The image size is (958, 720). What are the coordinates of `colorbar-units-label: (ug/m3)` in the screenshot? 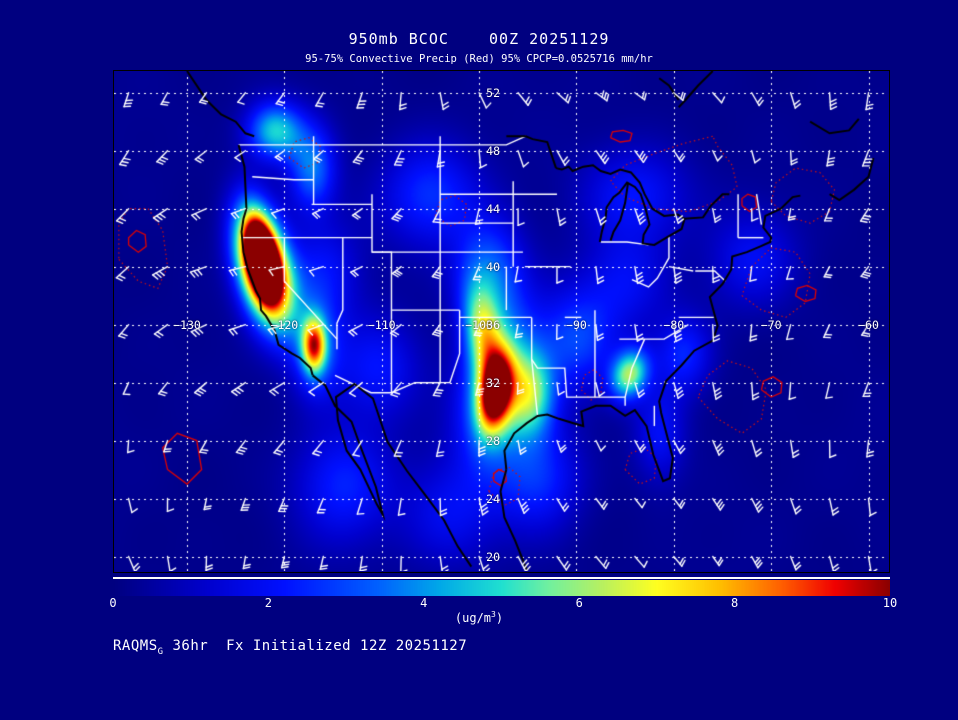 It's located at (479, 617).